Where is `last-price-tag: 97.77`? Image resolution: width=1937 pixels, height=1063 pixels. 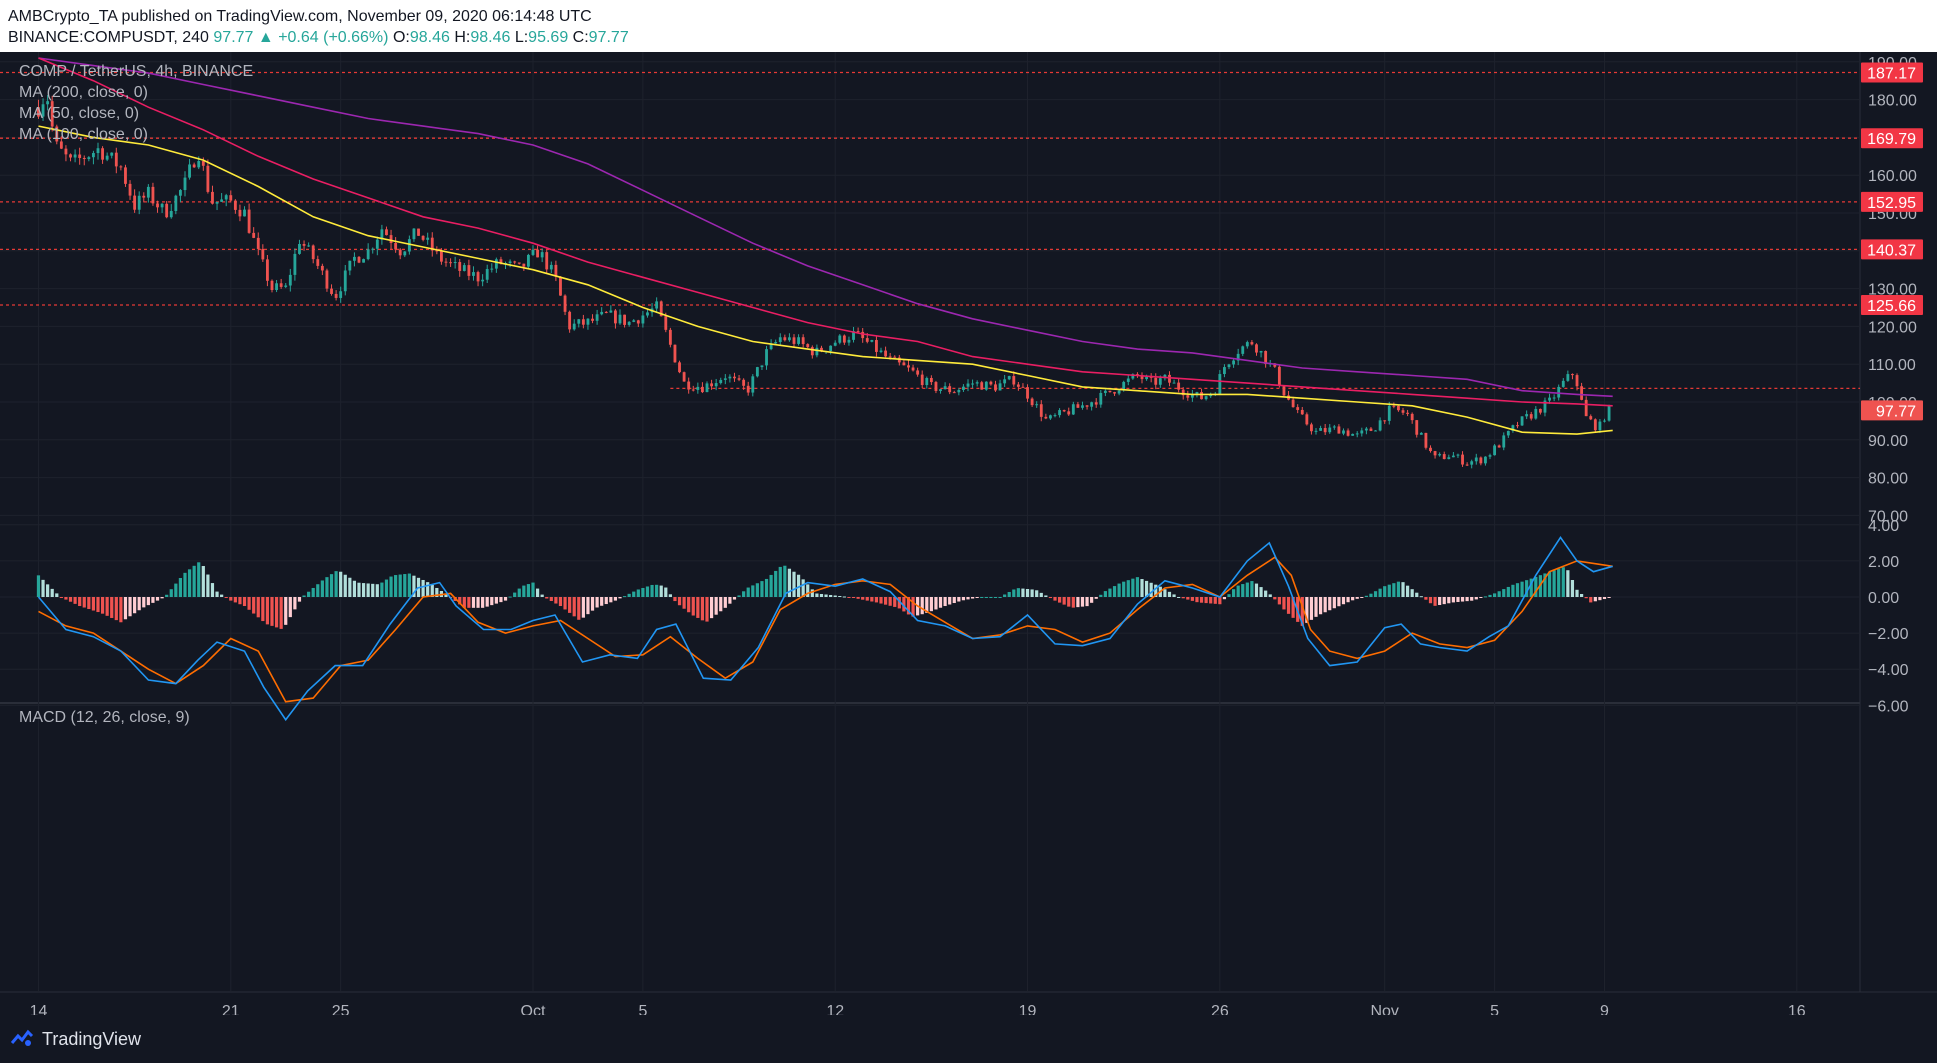
last-price-tag: 97.77 is located at coordinates (1896, 411).